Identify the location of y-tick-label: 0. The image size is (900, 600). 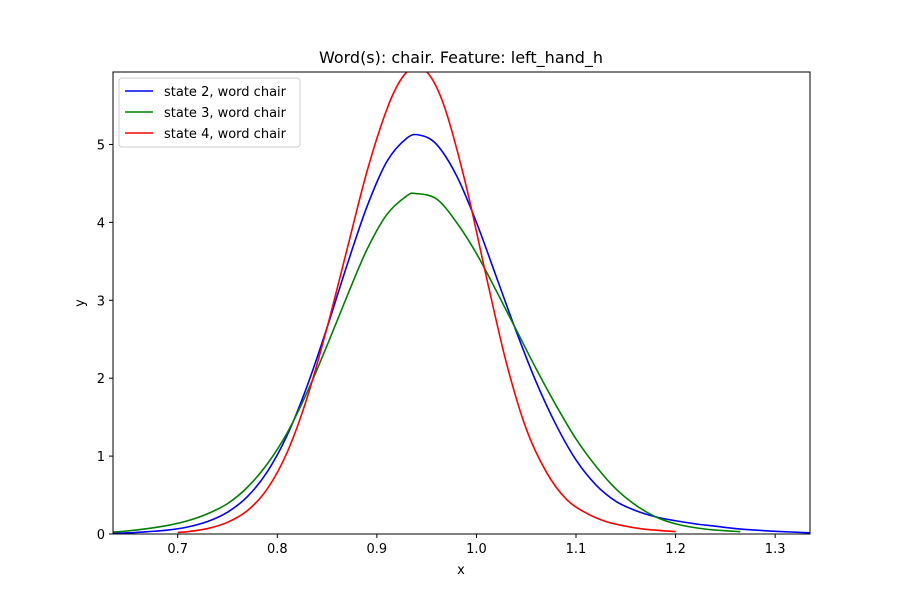
(101, 535).